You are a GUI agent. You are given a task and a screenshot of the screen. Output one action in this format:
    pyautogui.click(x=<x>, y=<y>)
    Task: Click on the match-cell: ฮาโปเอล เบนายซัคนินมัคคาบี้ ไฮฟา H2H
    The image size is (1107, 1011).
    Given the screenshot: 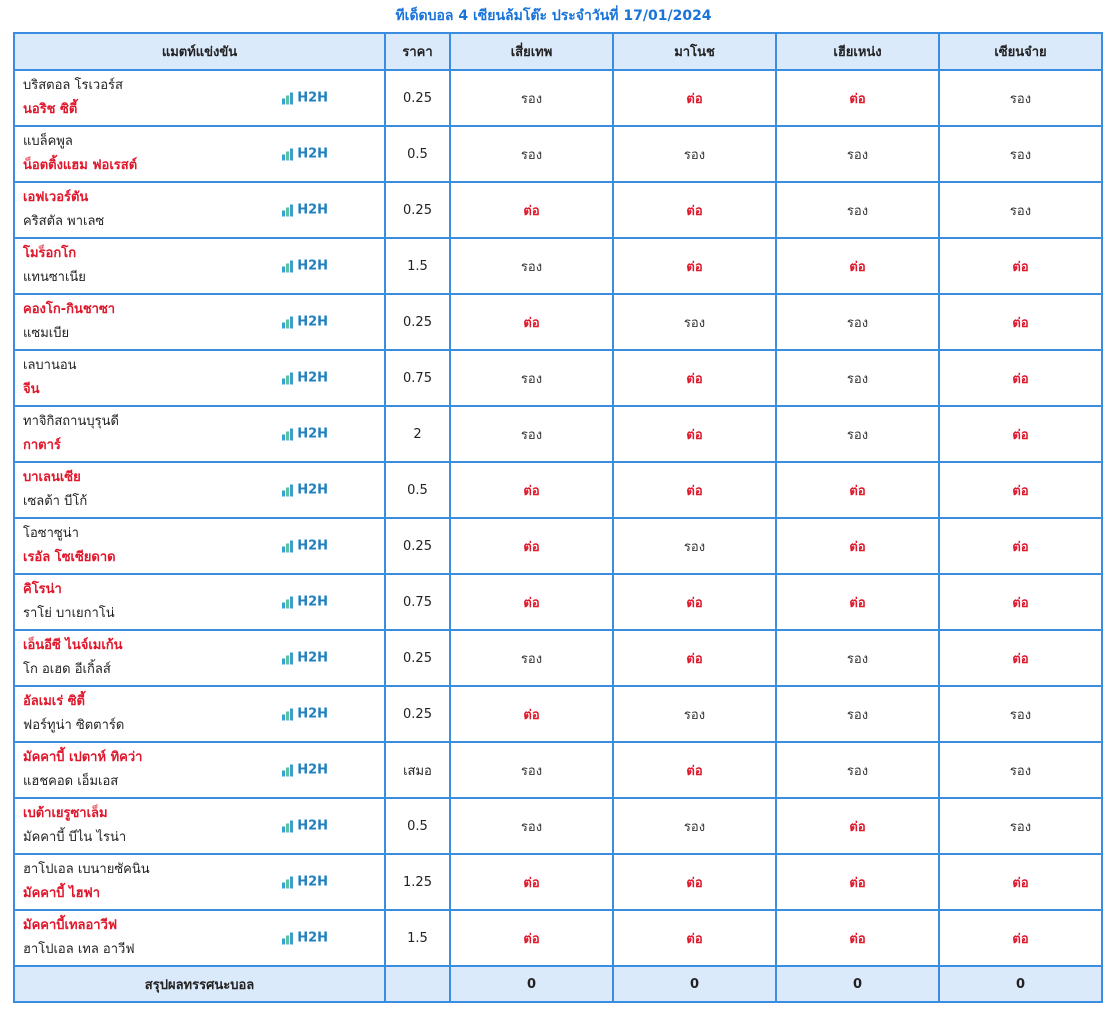 What is the action you would take?
    pyautogui.click(x=199, y=882)
    